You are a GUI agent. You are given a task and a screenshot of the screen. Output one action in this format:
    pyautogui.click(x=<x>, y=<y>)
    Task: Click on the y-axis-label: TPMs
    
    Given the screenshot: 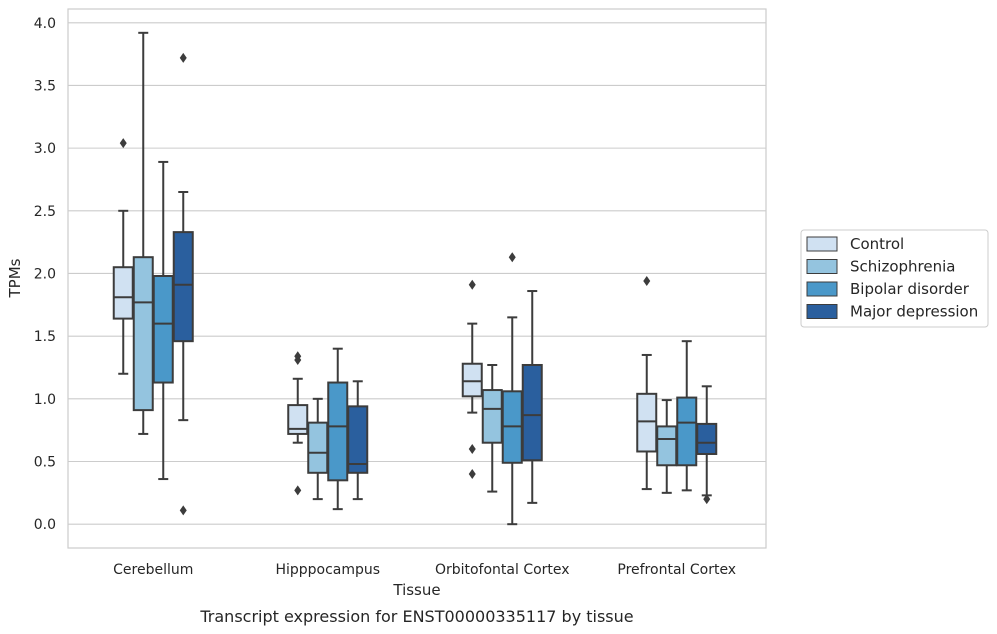 What is the action you would take?
    pyautogui.click(x=15, y=278)
    